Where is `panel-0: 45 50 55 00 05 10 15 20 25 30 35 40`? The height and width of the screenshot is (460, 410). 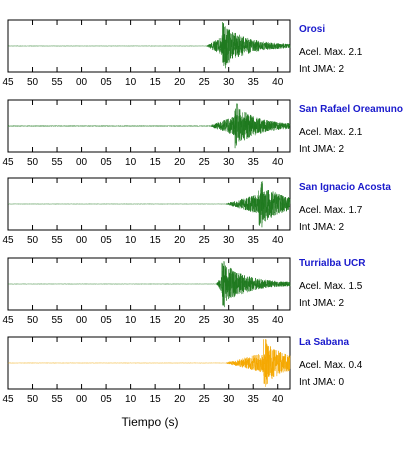 panel-0: 45 50 55 00 05 10 15 20 25 30 35 40 is located at coordinates (146, 53).